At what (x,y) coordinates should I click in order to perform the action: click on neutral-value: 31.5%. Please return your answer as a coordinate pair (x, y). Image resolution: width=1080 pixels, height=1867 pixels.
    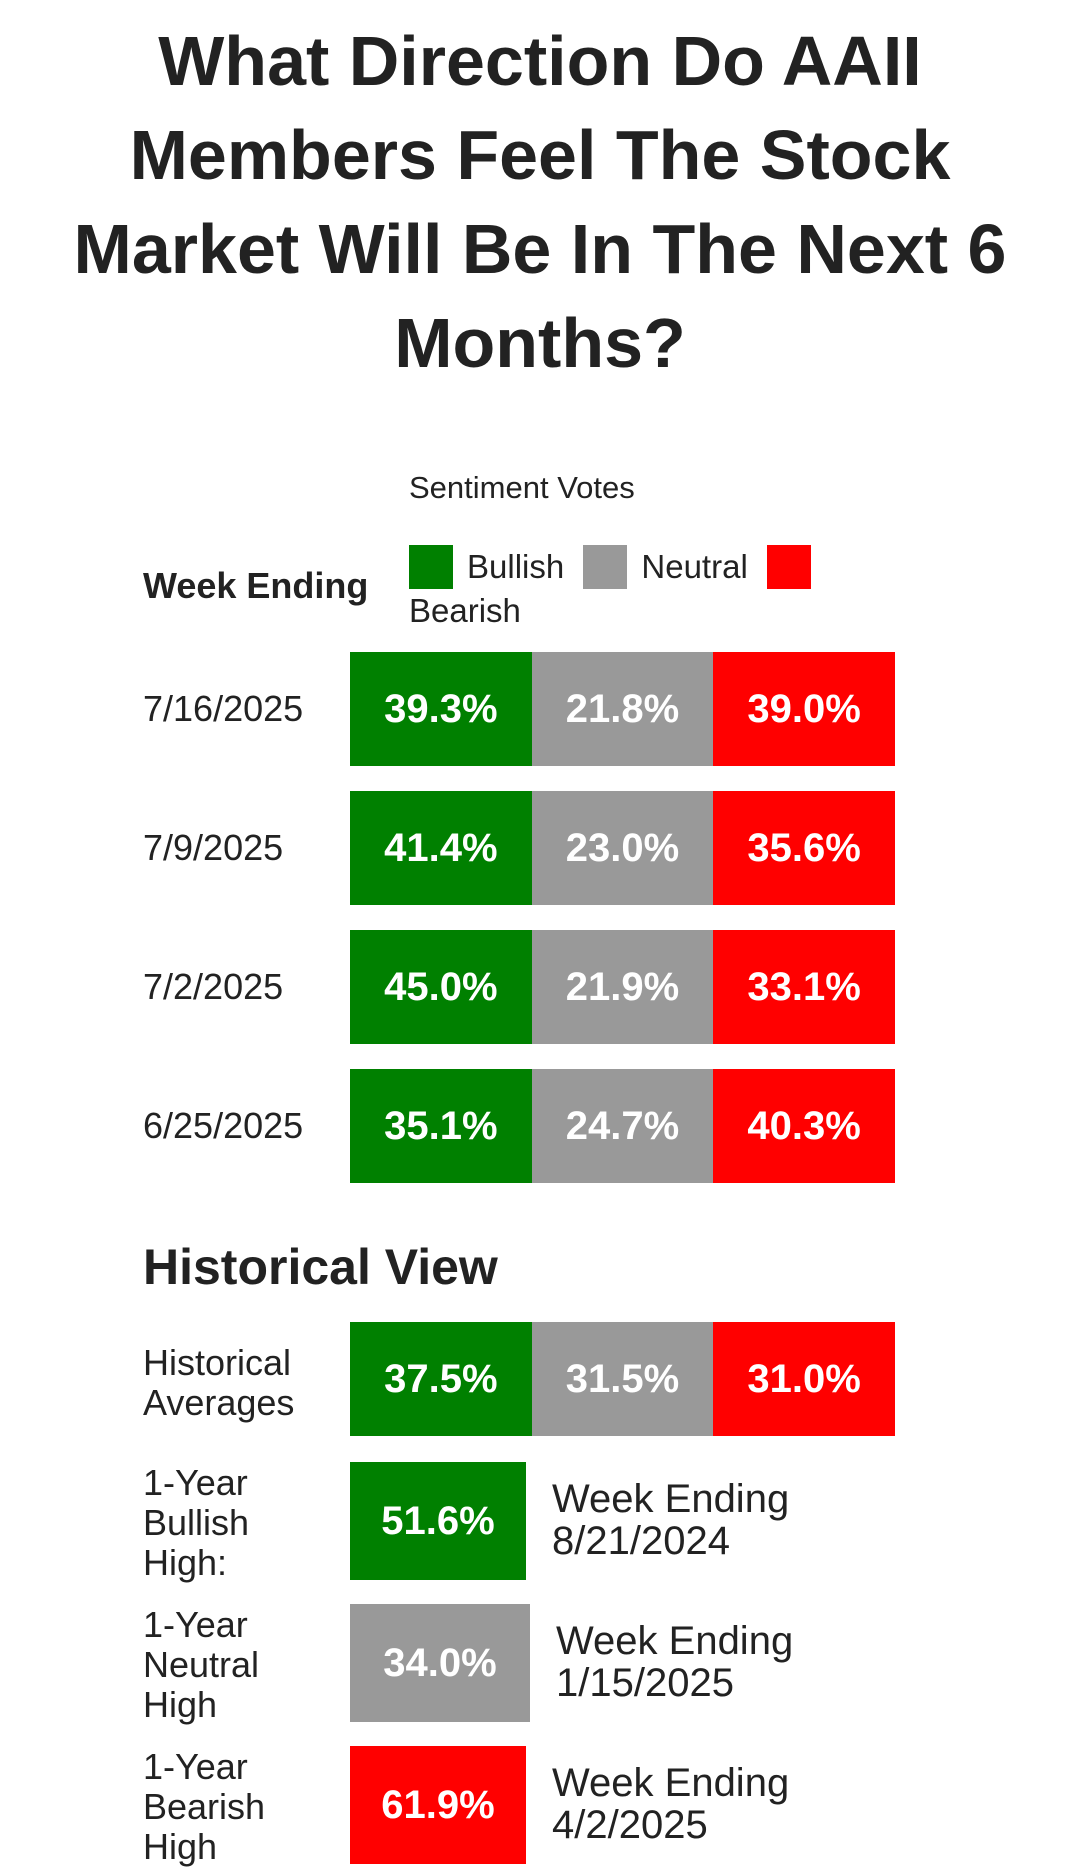
    Looking at the image, I should click on (622, 1379).